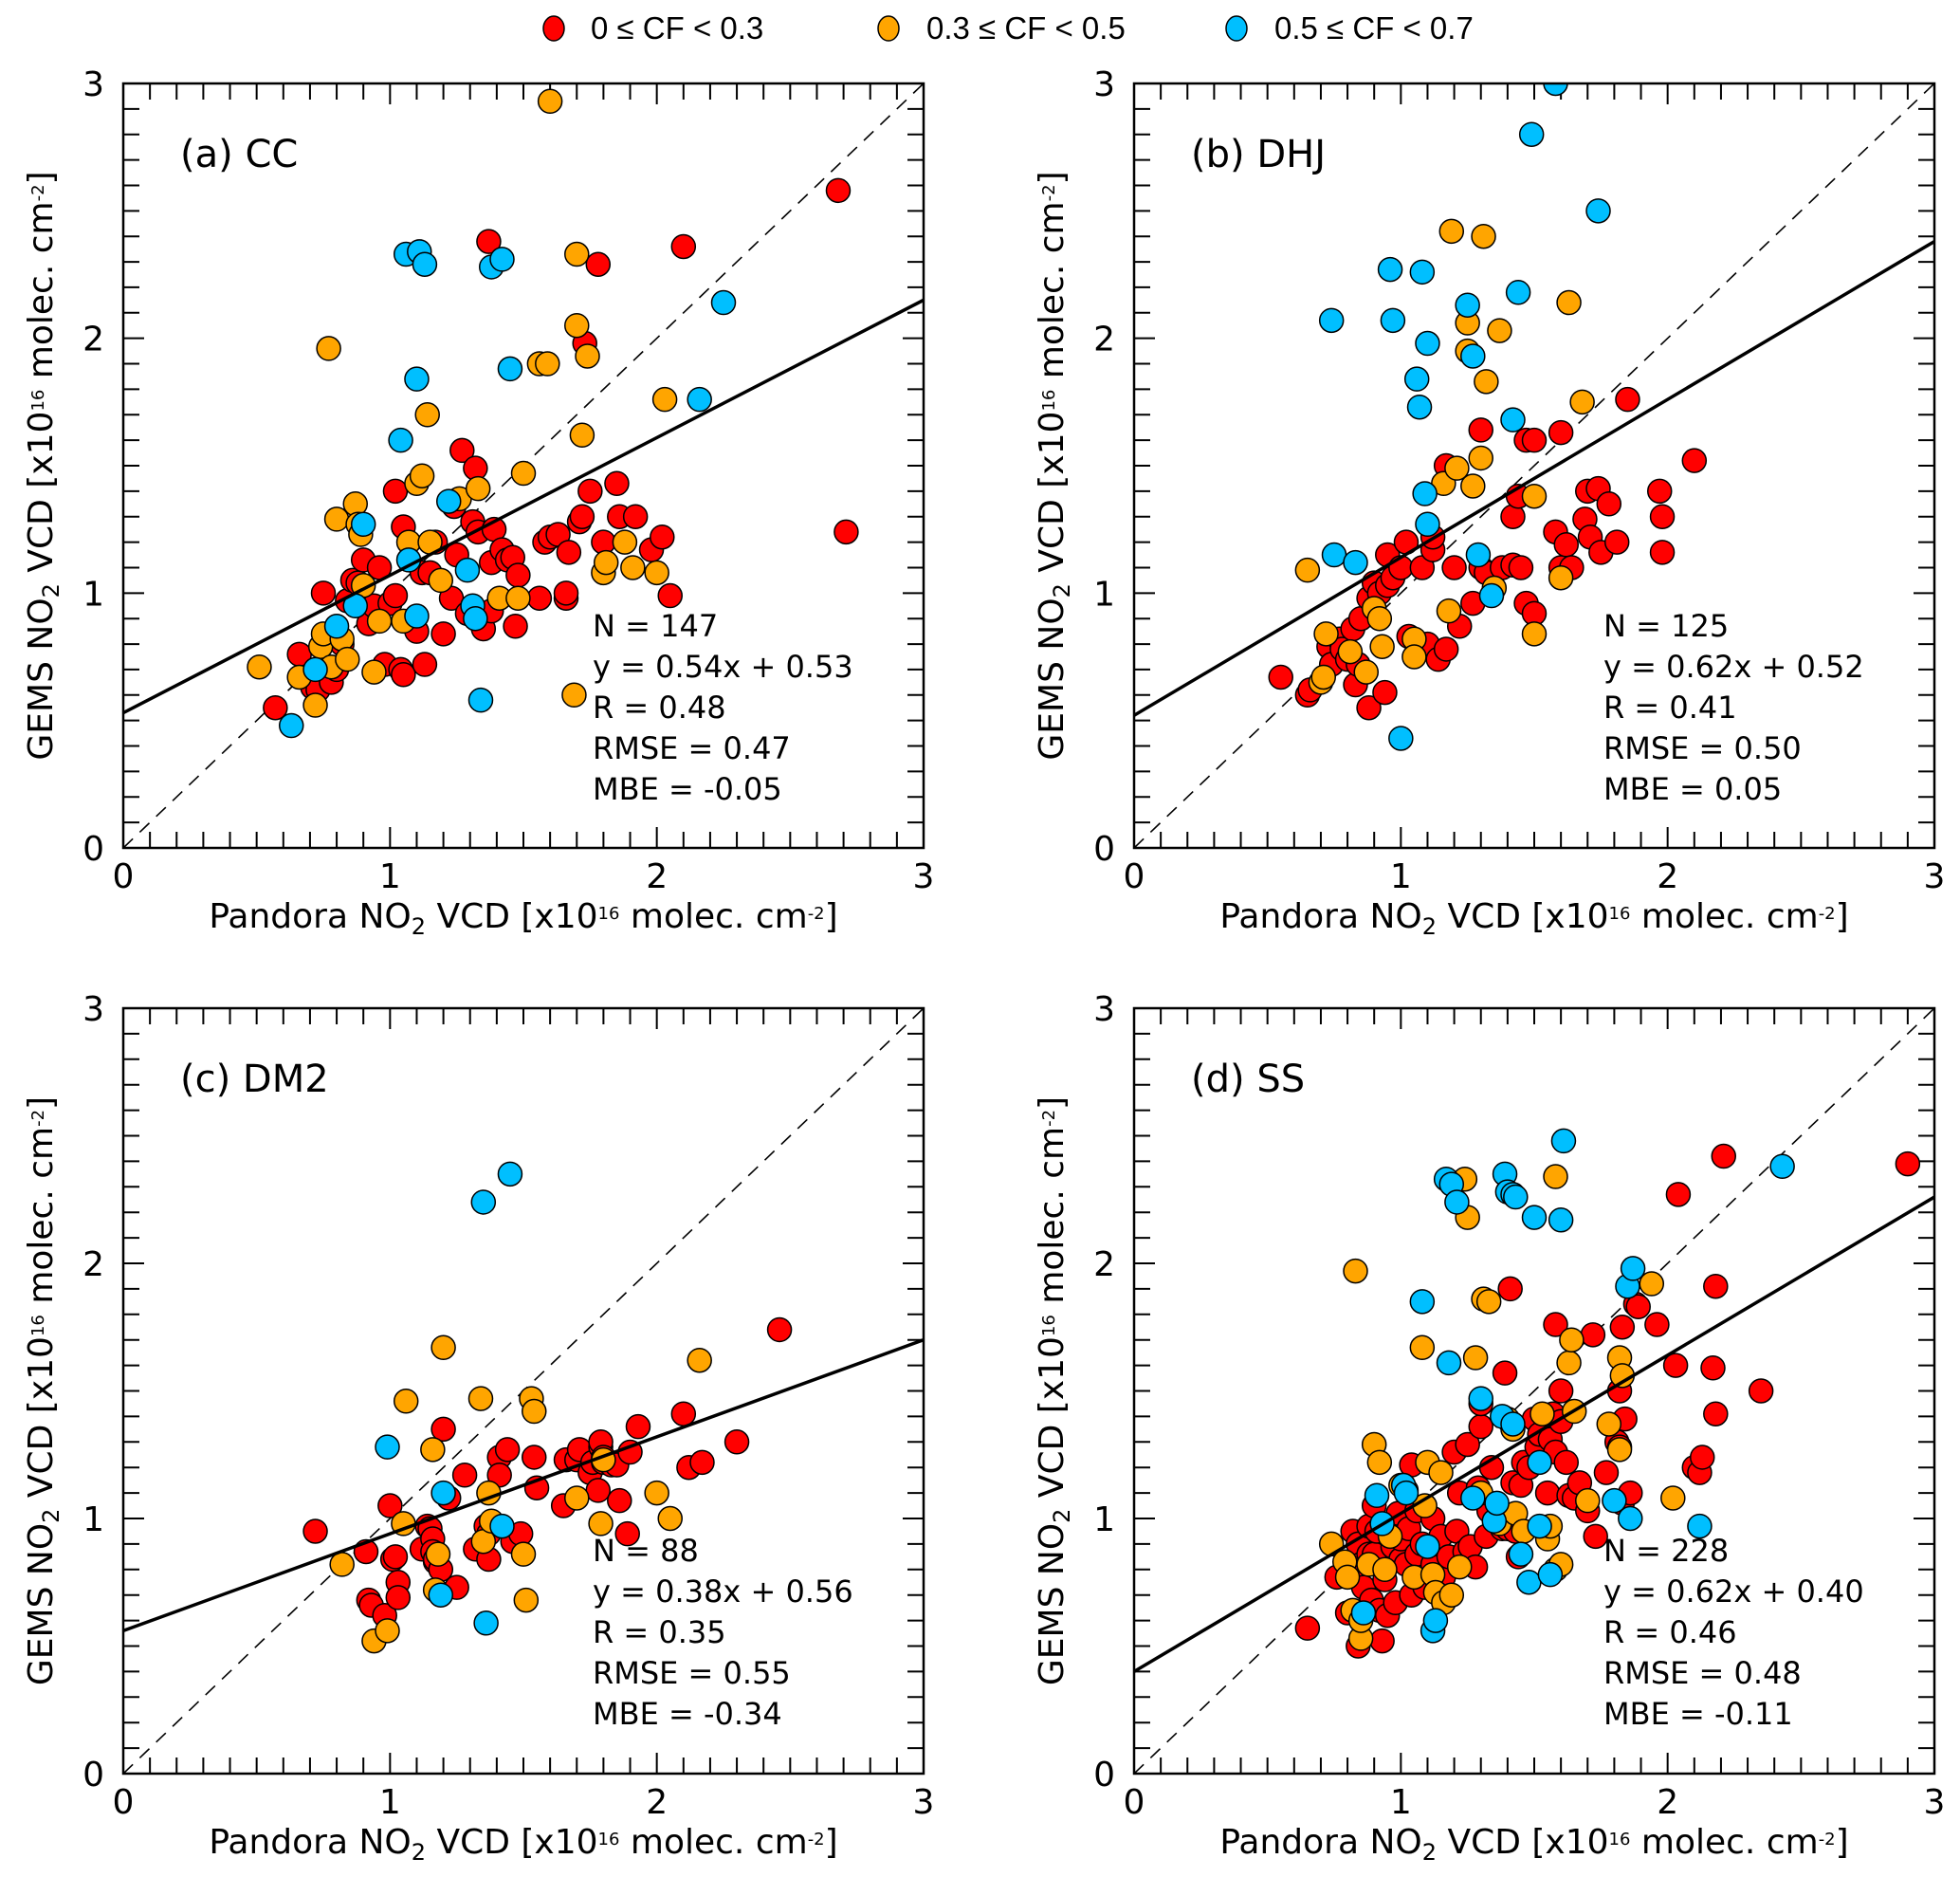 This screenshot has width=1960, height=1877. What do you see at coordinates (1026, 28) in the screenshot?
I see `legend-label: 0.3 ≤ CF < 0.5` at bounding box center [1026, 28].